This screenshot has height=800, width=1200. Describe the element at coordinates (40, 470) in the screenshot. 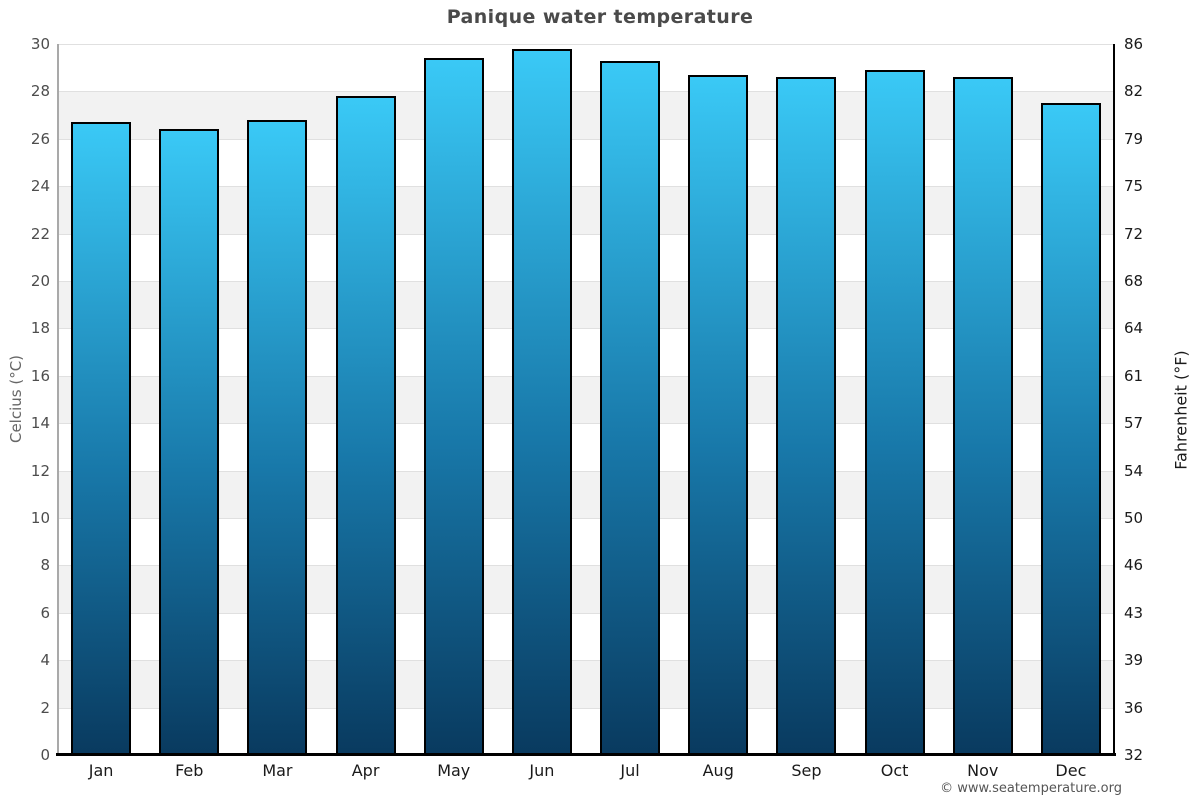

I see `y-tick-label-celsius-12: 12` at that location.